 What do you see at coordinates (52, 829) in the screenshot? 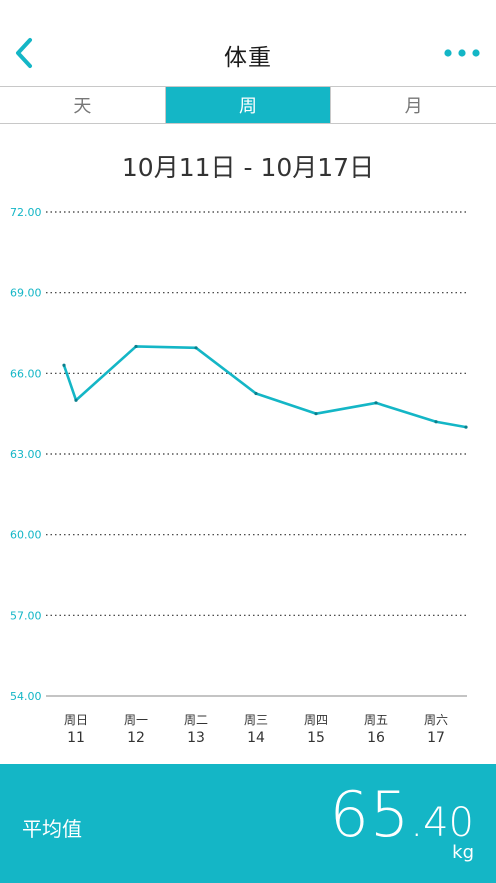
I see `average-label: 平均值` at bounding box center [52, 829].